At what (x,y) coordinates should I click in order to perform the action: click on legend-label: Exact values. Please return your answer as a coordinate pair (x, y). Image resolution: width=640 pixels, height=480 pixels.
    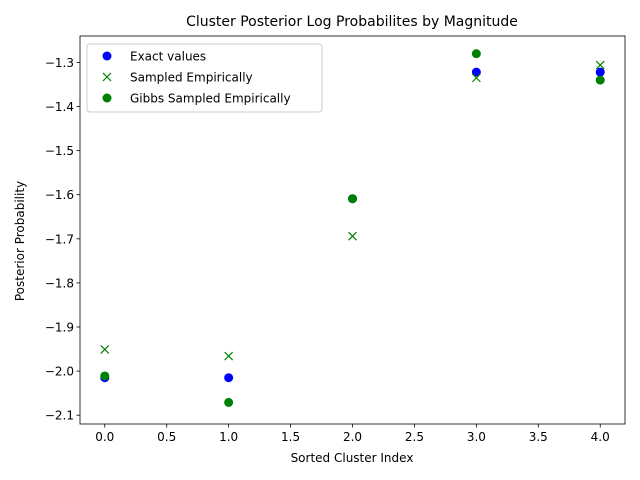
    Looking at the image, I should click on (168, 57).